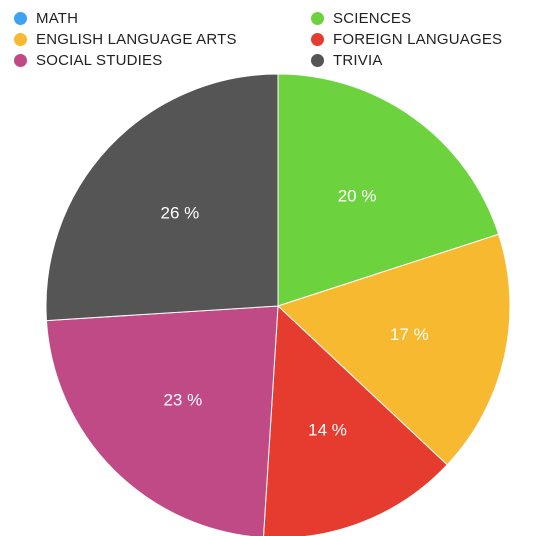 The height and width of the screenshot is (536, 539). Describe the element at coordinates (20, 60) in the screenshot. I see `legend-swatch-social-studies` at that location.